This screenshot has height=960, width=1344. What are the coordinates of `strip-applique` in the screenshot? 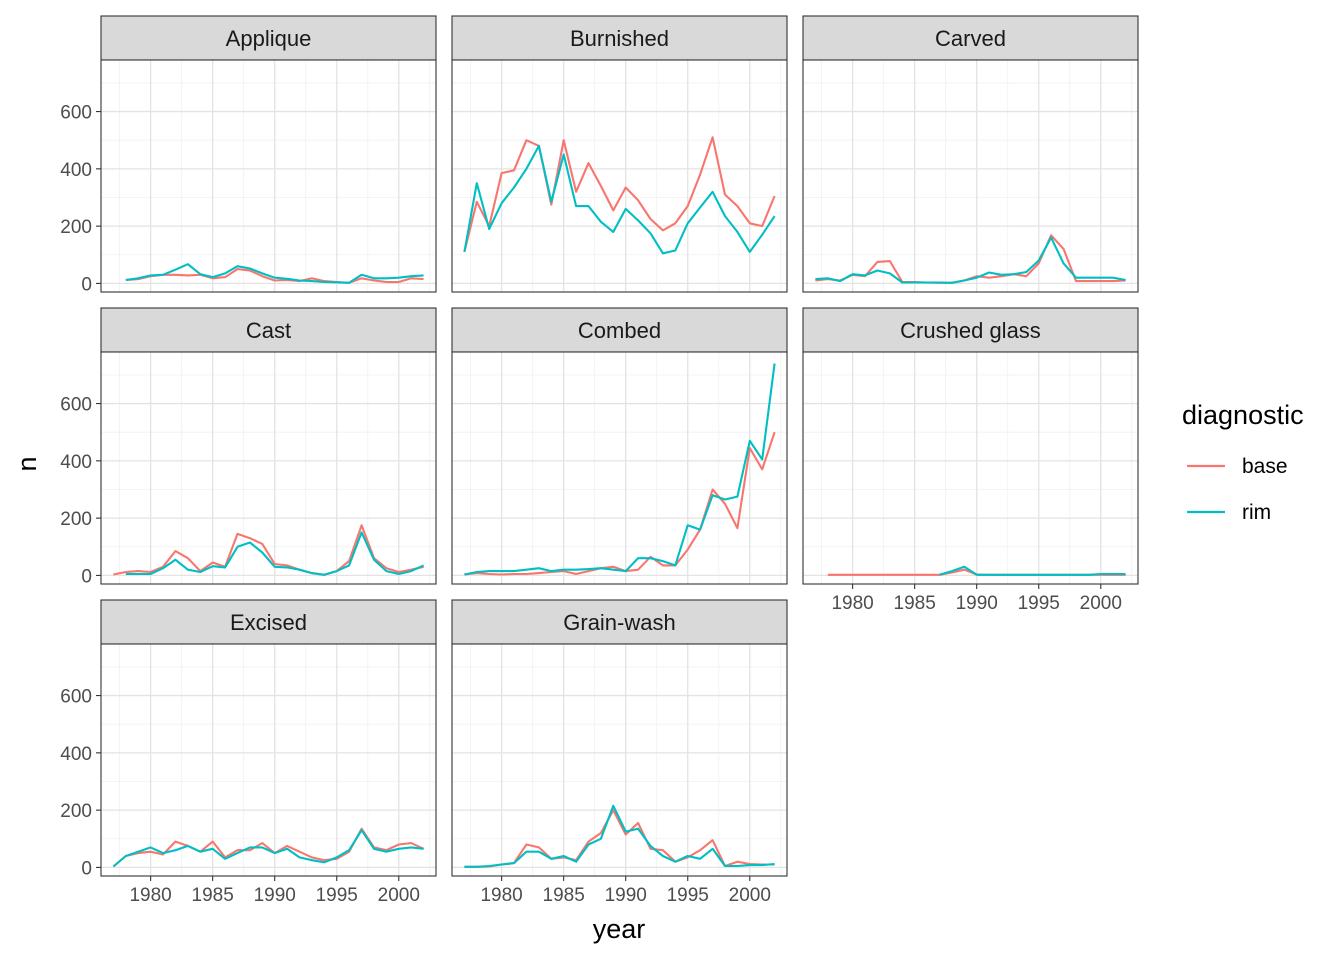 It's located at (268, 38).